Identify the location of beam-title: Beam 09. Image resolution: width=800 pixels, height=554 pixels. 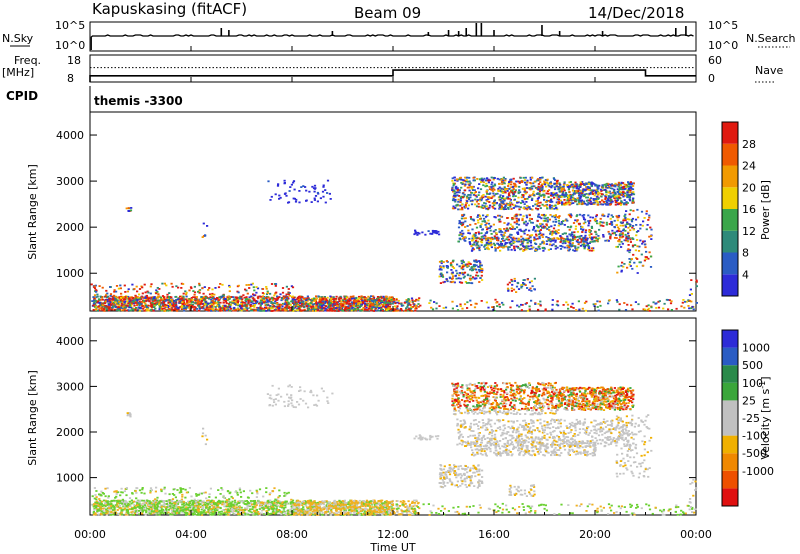
(387, 13).